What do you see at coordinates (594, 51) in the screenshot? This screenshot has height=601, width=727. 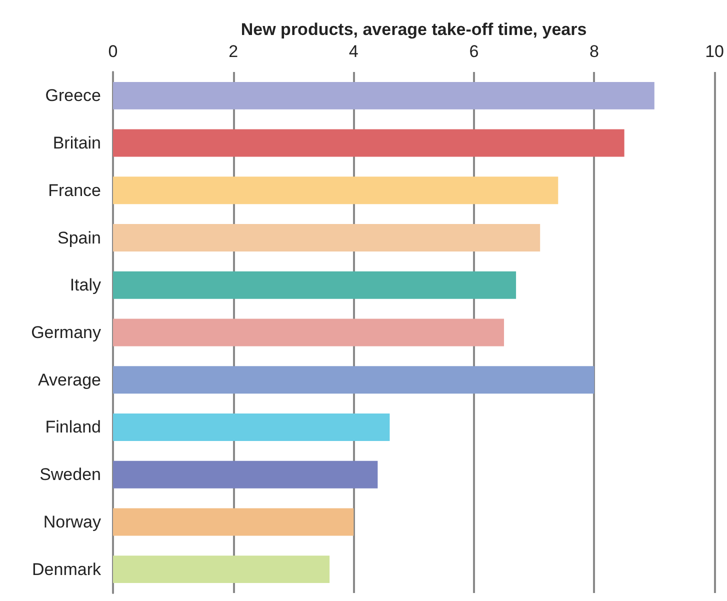 I see `x-tick-label: 8` at bounding box center [594, 51].